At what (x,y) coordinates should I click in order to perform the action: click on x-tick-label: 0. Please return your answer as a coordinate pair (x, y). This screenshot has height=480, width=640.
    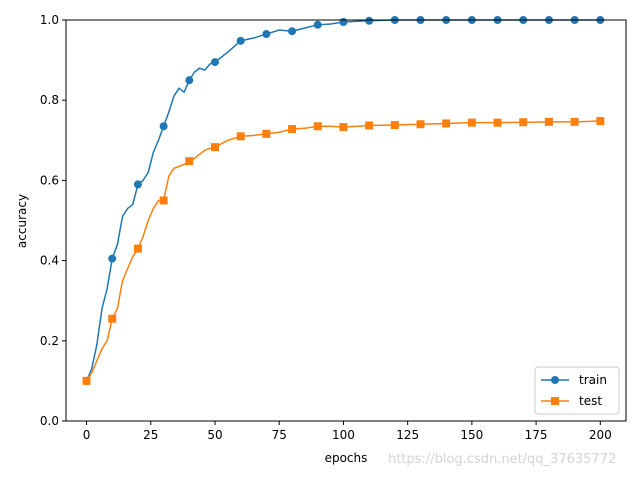
    Looking at the image, I should click on (87, 435).